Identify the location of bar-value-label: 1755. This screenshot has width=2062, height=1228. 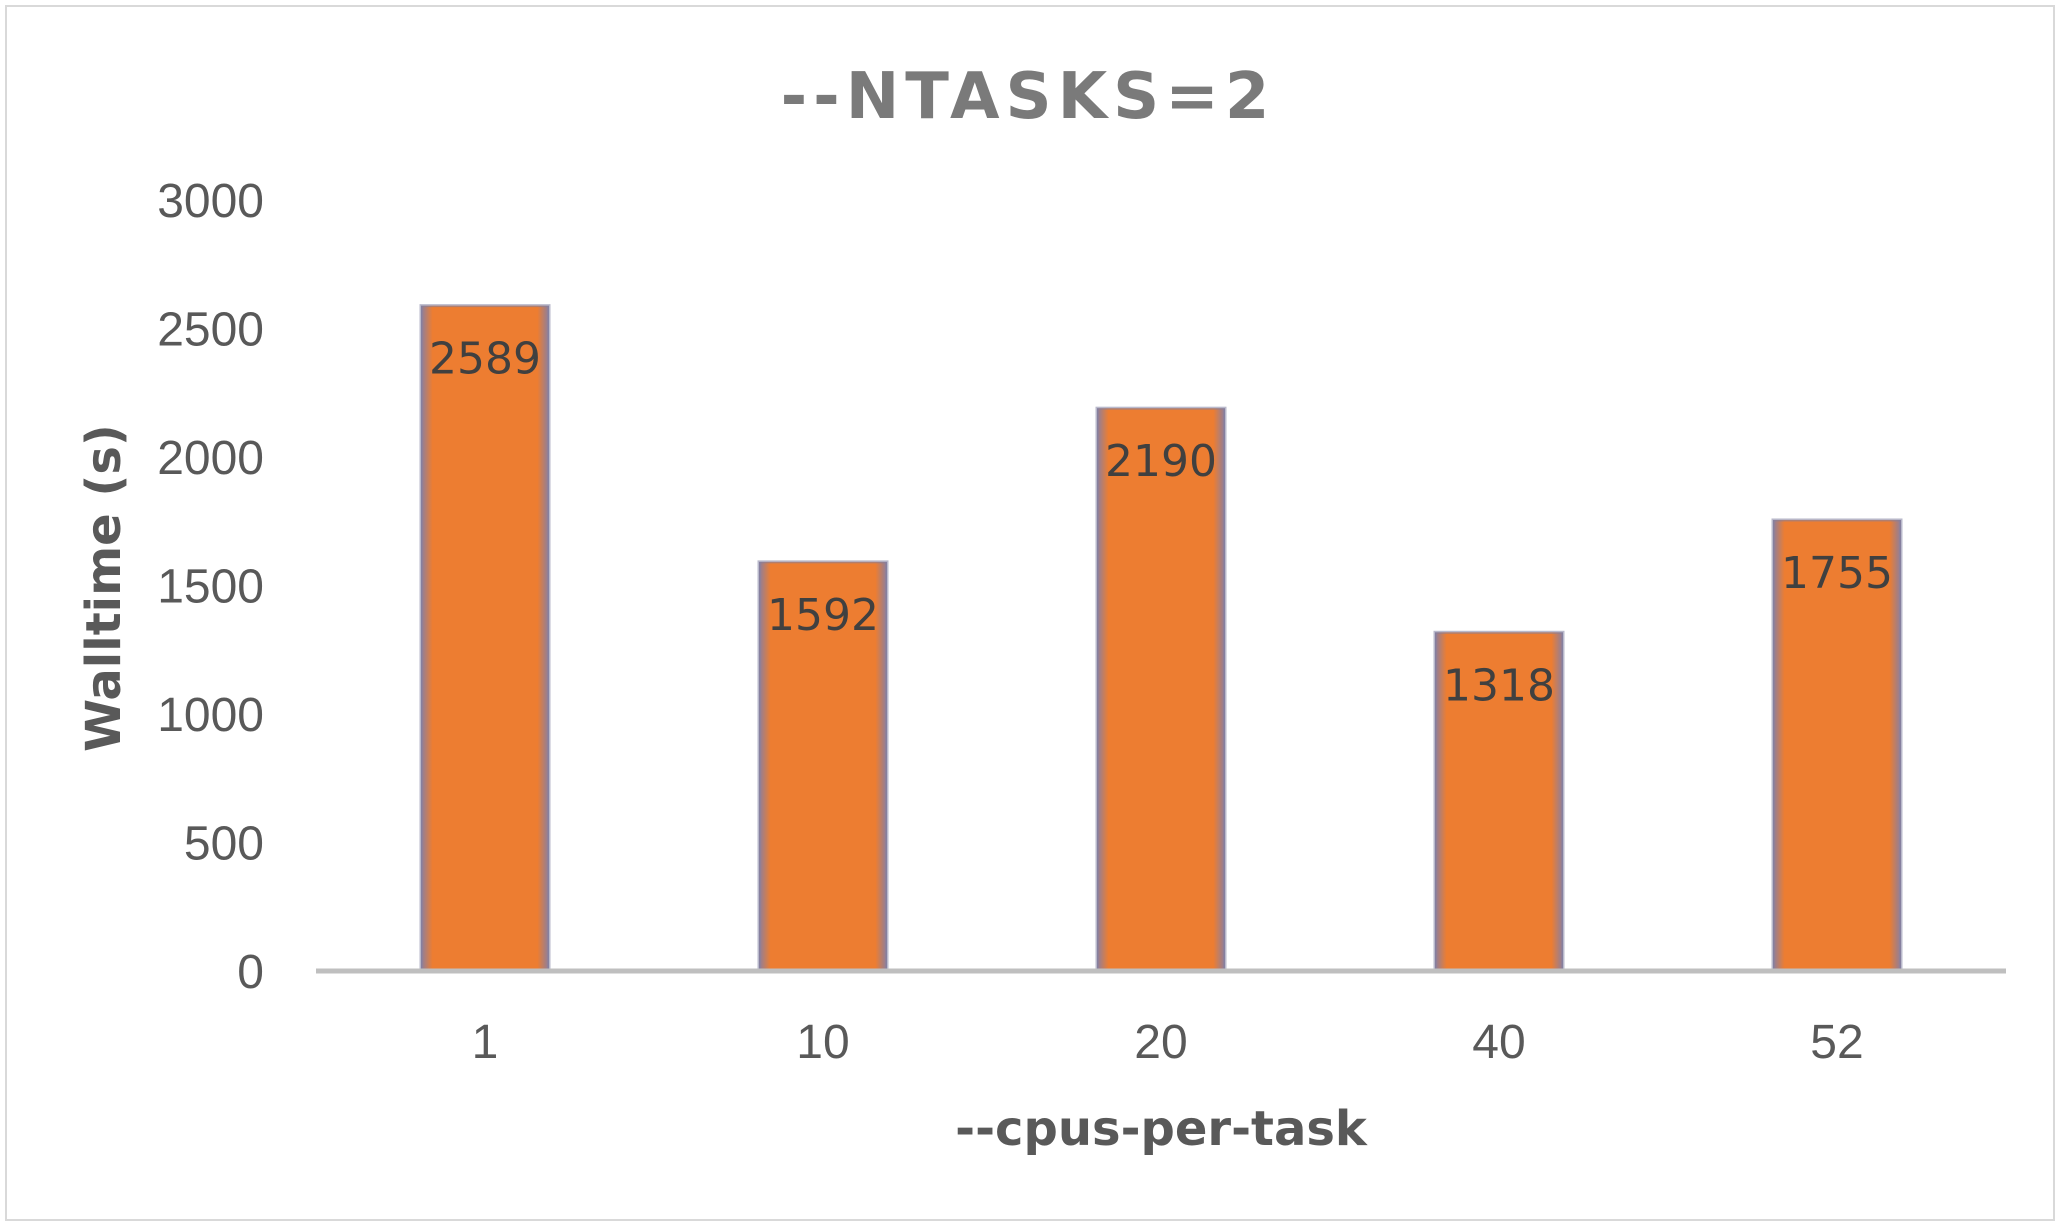
(1837, 573).